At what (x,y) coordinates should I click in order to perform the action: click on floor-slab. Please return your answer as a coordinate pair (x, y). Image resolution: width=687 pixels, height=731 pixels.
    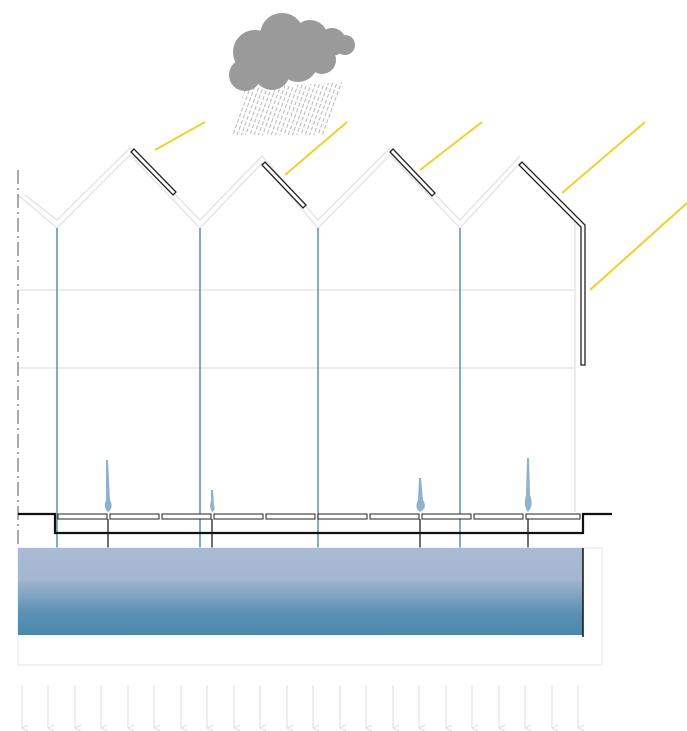
    Looking at the image, I should click on (315, 530).